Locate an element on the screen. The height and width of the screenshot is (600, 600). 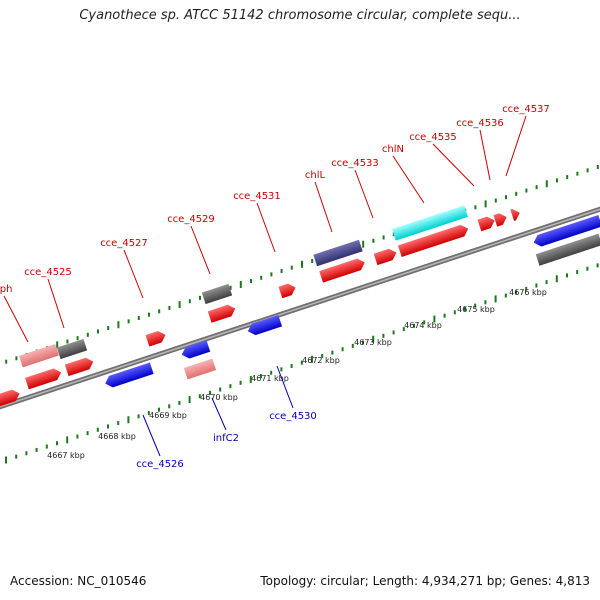
scale-label: 4674 kbp is located at coordinates (423, 325).